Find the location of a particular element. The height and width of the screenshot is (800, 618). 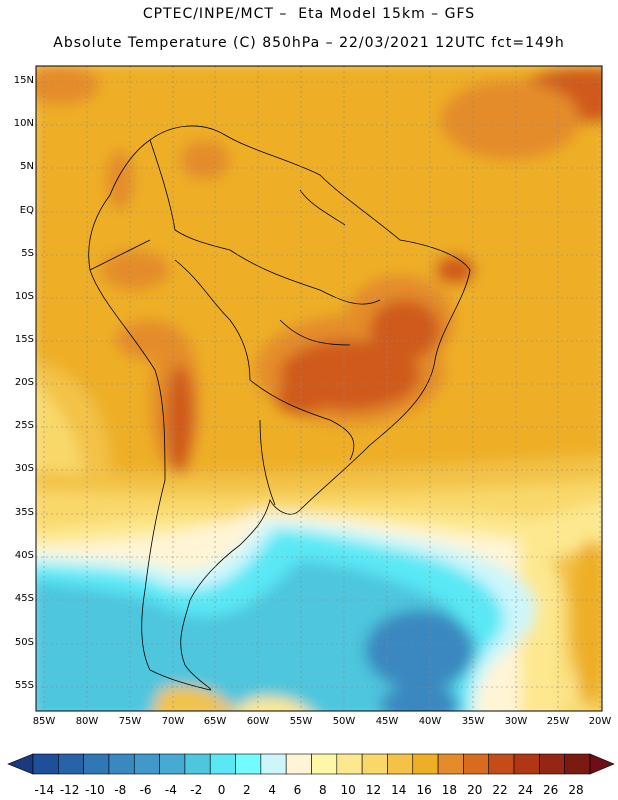

longitude-label: 60W is located at coordinates (258, 721).